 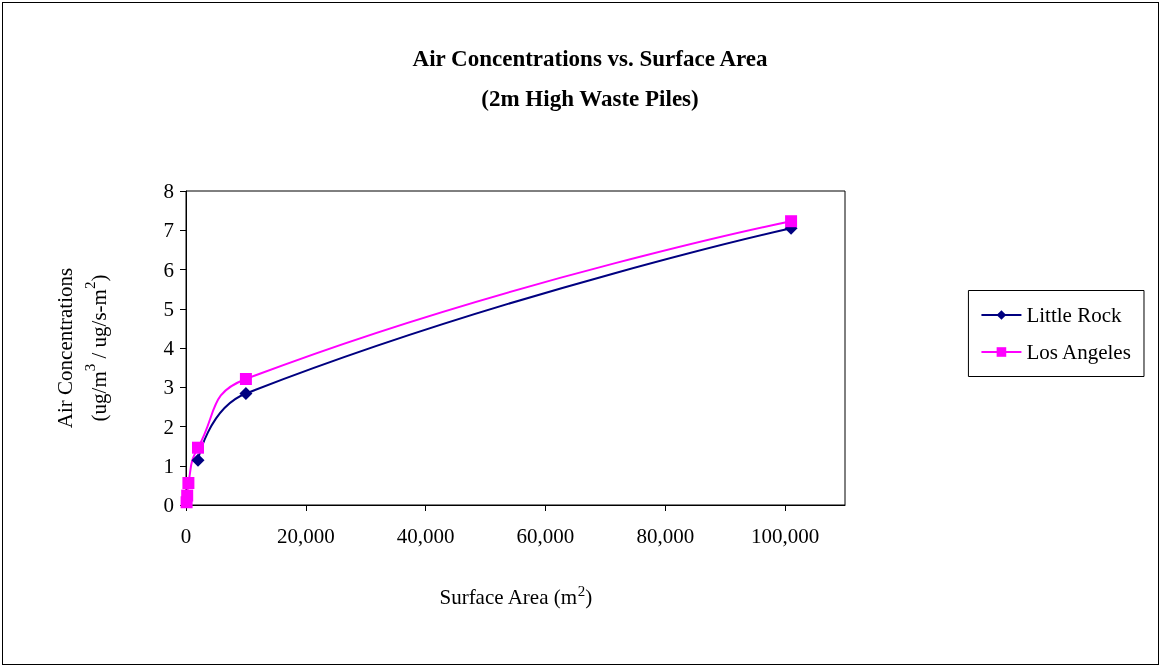 What do you see at coordinates (168, 505) in the screenshot?
I see `y-tick-label: 0` at bounding box center [168, 505].